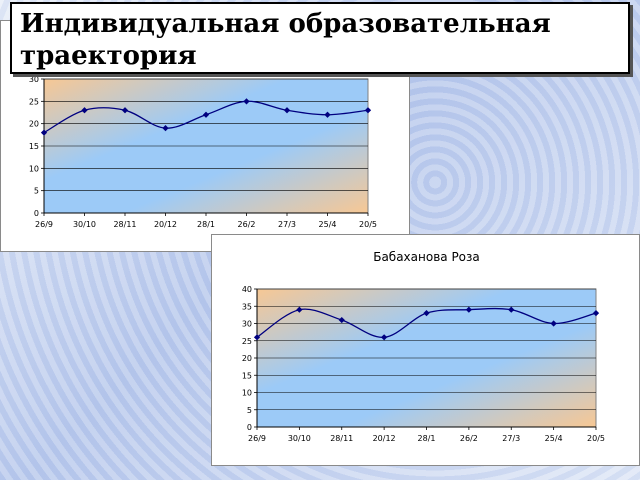  Describe the element at coordinates (257, 438) in the screenshot. I see `chart-2-x-tick-label: 26/9` at that location.